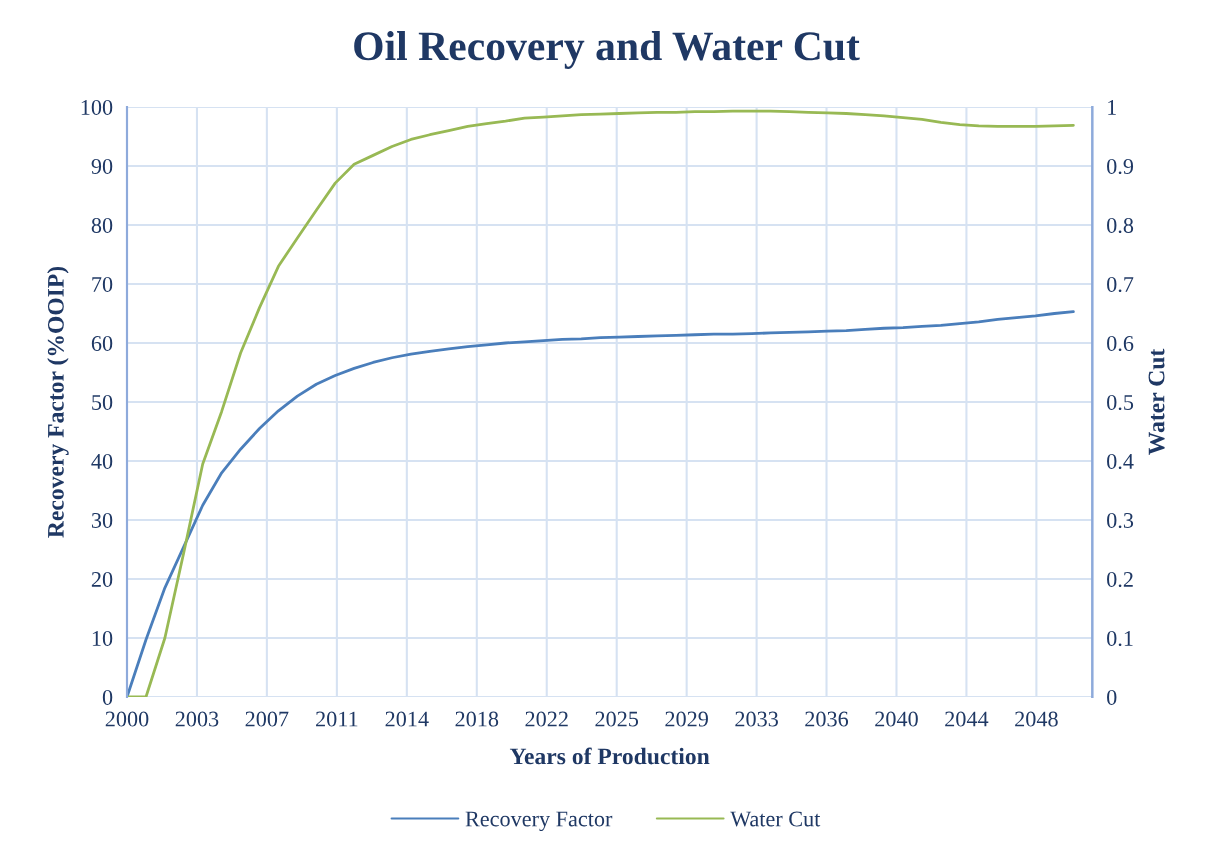  What do you see at coordinates (1112, 697) in the screenshot?
I see `y2-tick-label: 0` at bounding box center [1112, 697].